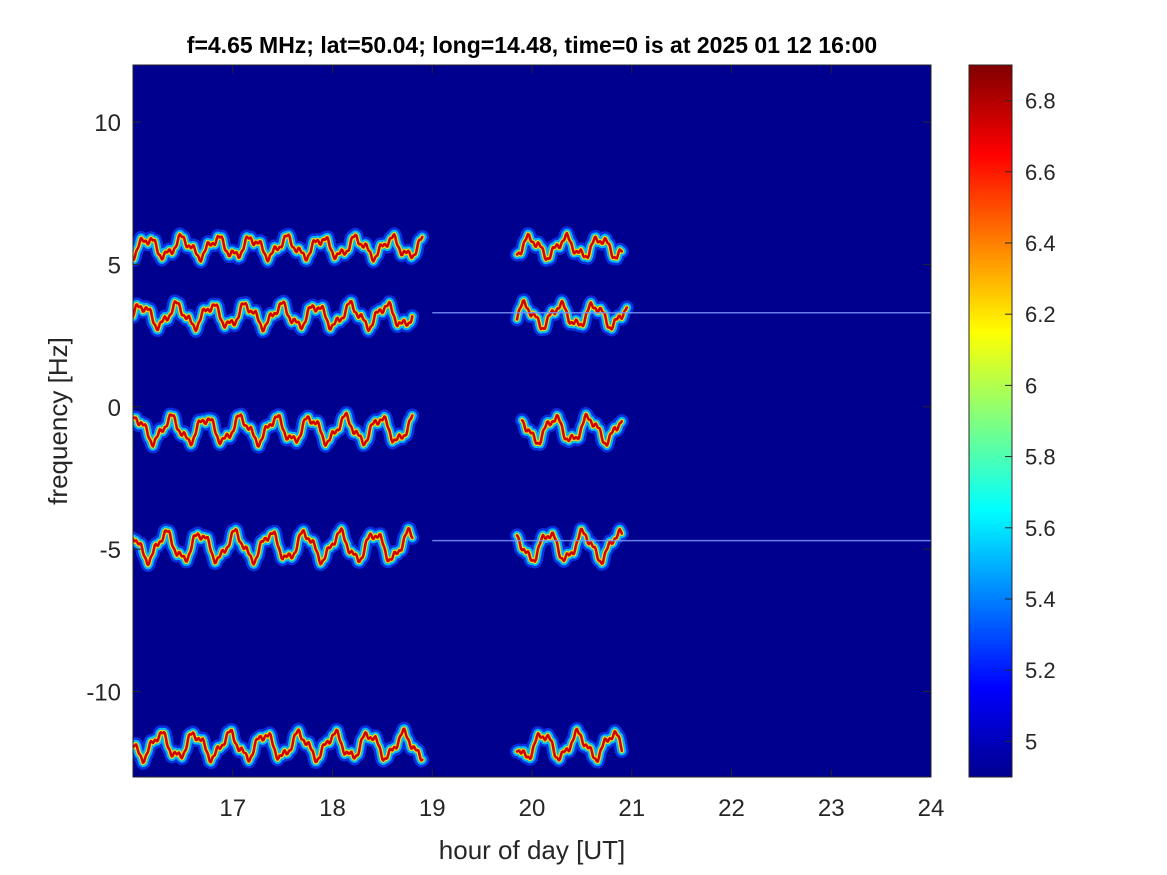 This screenshot has height=875, width=1167. Describe the element at coordinates (1040, 457) in the screenshot. I see `colorbar-tick-label: 5.8` at that location.